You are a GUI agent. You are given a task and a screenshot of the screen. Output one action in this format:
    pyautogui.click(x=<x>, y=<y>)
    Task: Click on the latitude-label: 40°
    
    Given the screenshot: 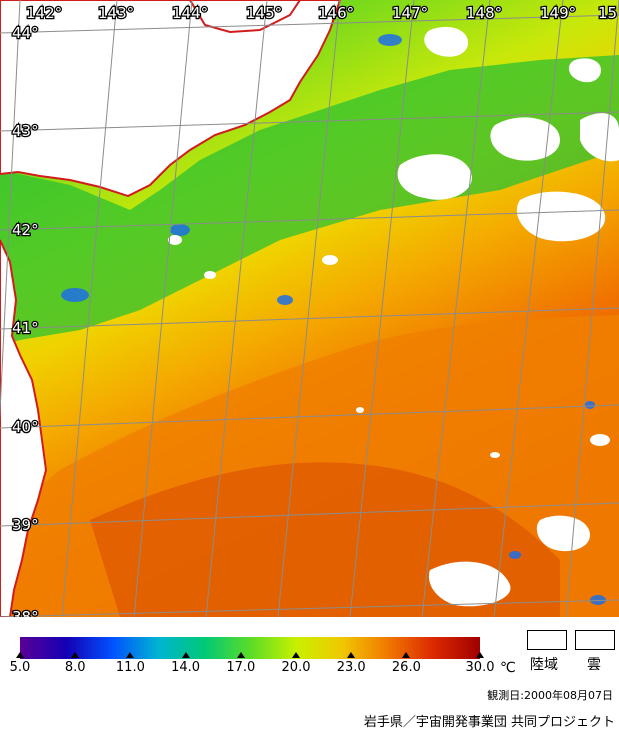 What is the action you would take?
    pyautogui.click(x=25, y=427)
    